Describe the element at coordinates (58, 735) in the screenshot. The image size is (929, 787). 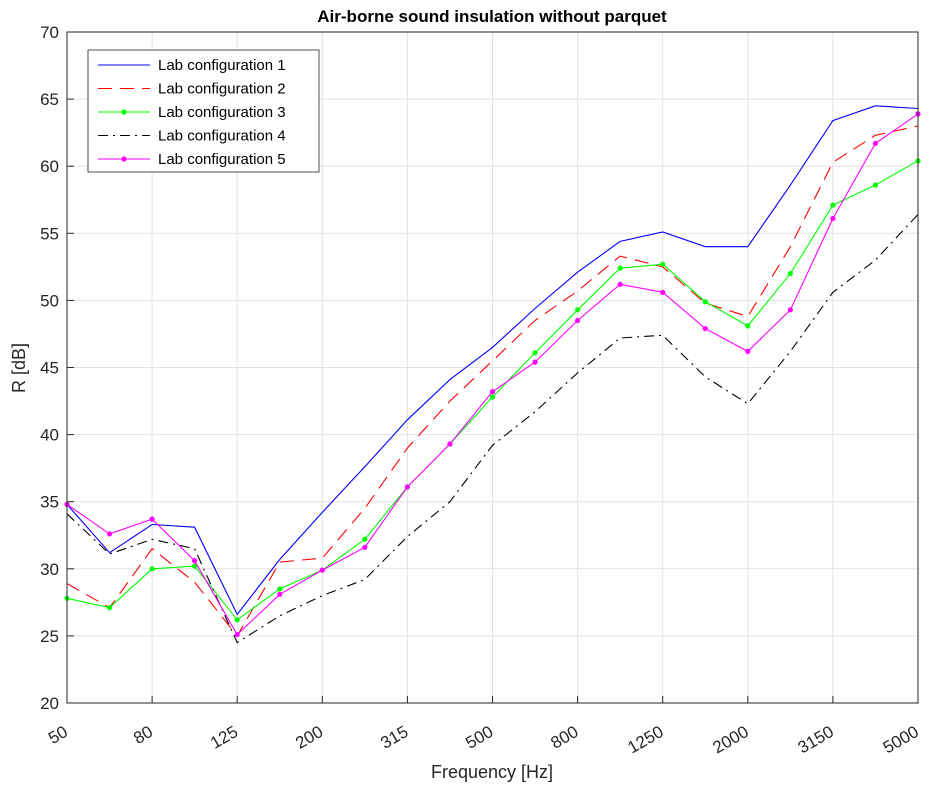
I see `x-tick-label: 50` at that location.